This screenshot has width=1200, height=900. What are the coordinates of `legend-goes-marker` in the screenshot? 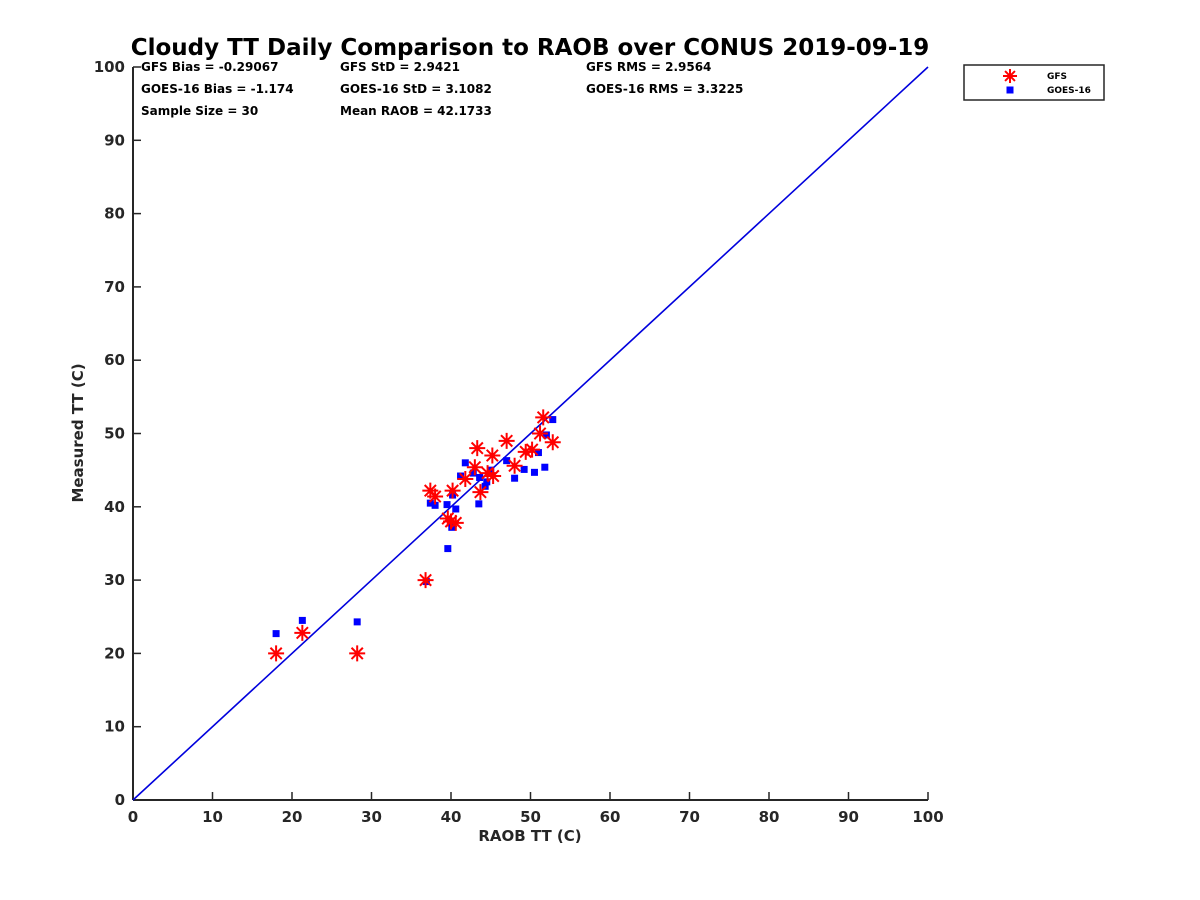 It's located at (1010, 90).